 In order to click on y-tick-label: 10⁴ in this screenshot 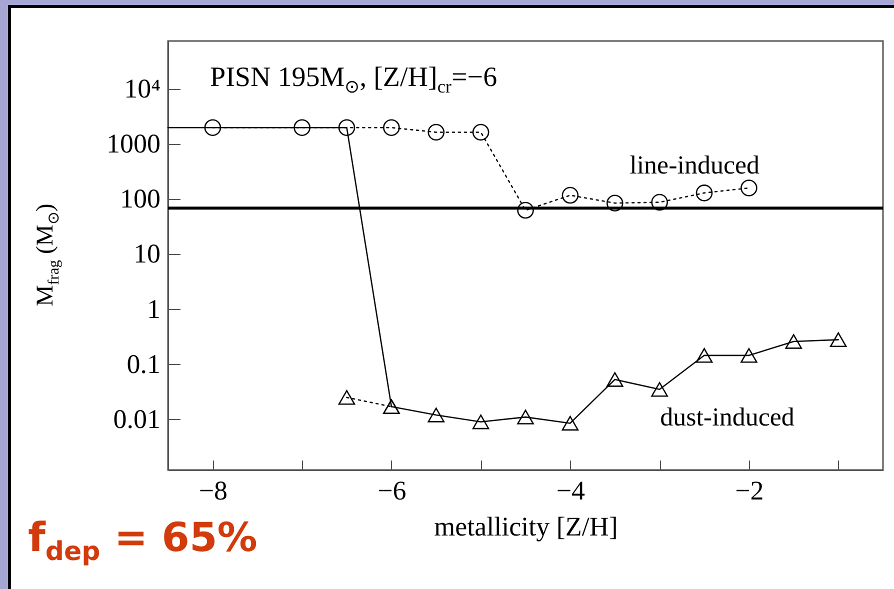, I will do `click(142, 89)`.